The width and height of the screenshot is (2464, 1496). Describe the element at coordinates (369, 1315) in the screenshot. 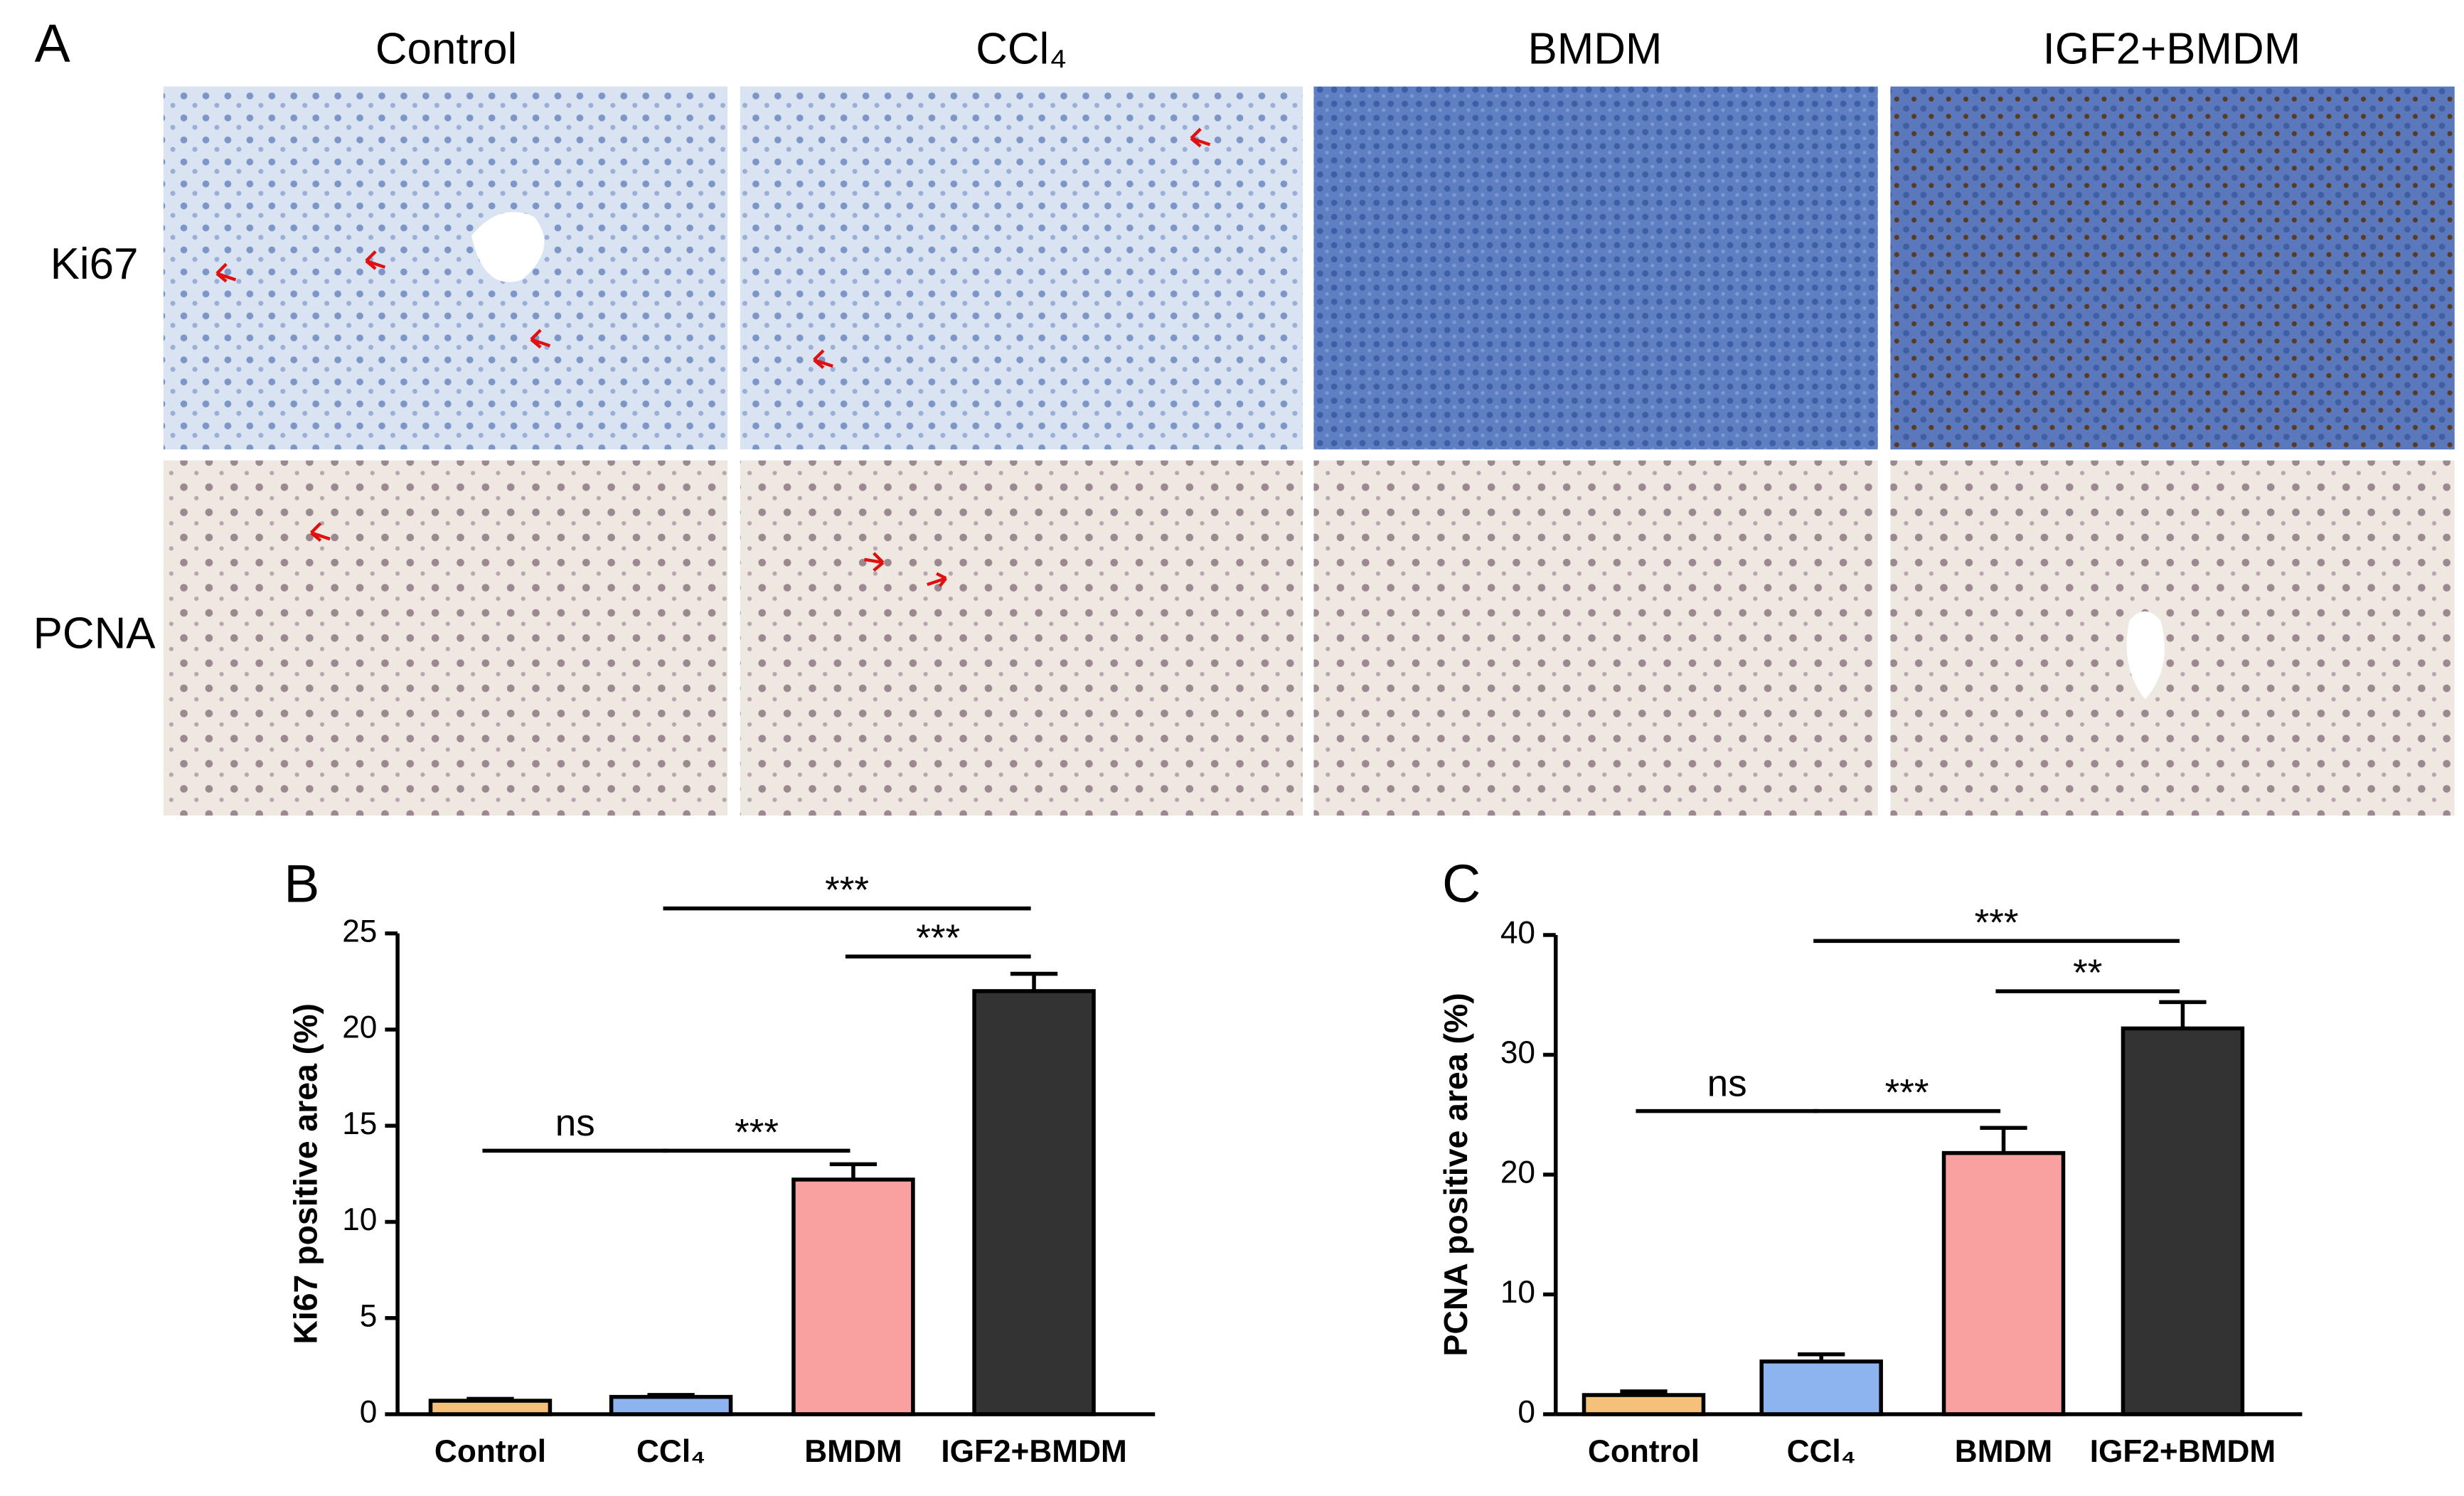

I see `y-tick-label: 5` at that location.